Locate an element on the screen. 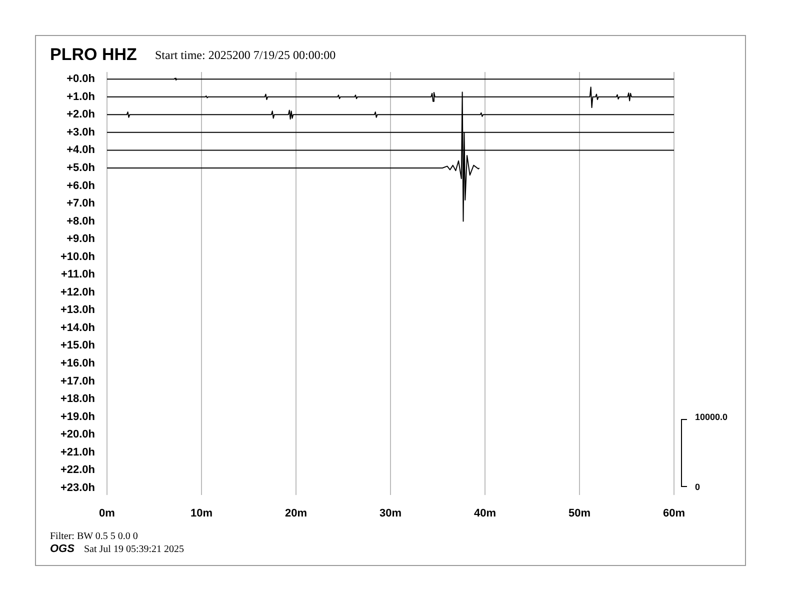  y-tick-label: +12.0h is located at coordinates (78, 292).